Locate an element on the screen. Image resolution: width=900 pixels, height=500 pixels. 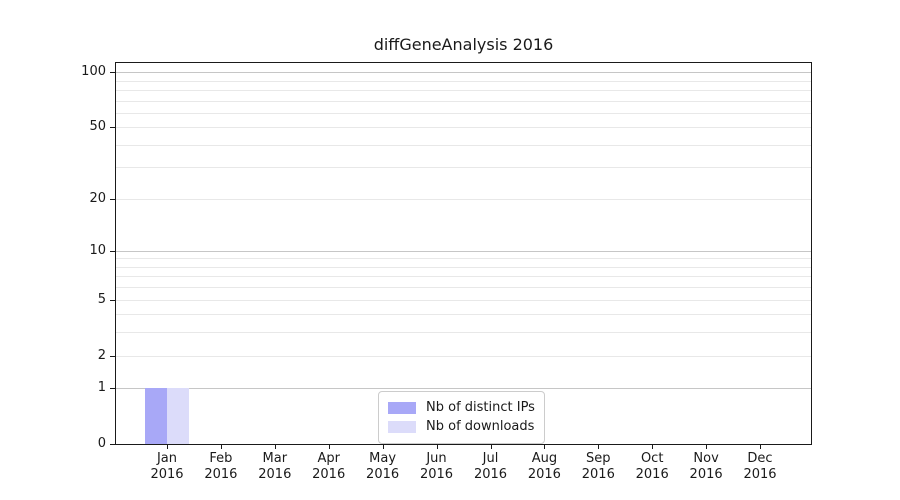
x-tick-apr is located at coordinates (329, 446).